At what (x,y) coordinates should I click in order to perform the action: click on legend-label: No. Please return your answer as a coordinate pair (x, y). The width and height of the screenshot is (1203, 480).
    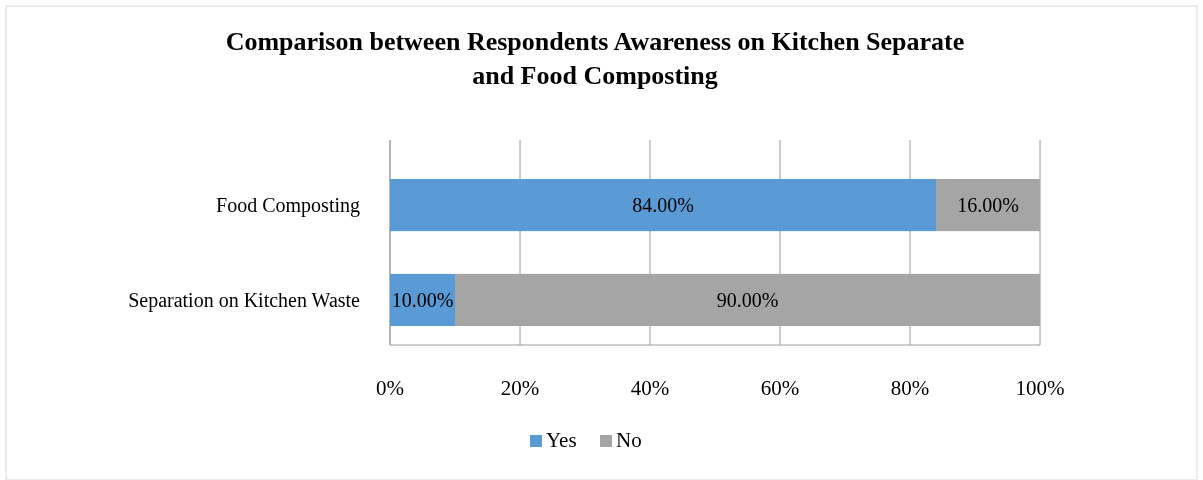
    Looking at the image, I should click on (629, 440).